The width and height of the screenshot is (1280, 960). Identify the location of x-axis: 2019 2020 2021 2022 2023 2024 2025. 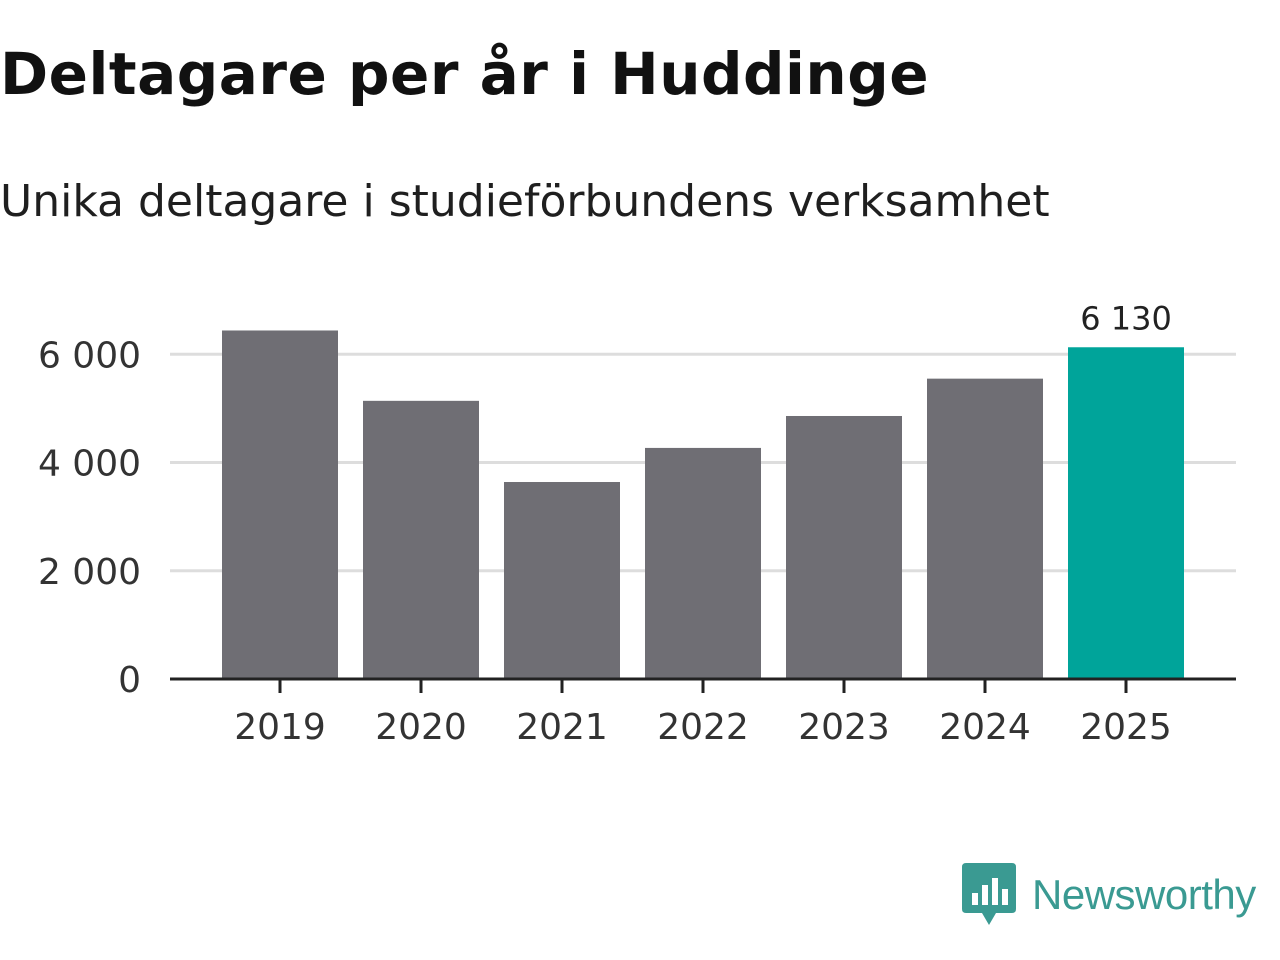
(703, 712).